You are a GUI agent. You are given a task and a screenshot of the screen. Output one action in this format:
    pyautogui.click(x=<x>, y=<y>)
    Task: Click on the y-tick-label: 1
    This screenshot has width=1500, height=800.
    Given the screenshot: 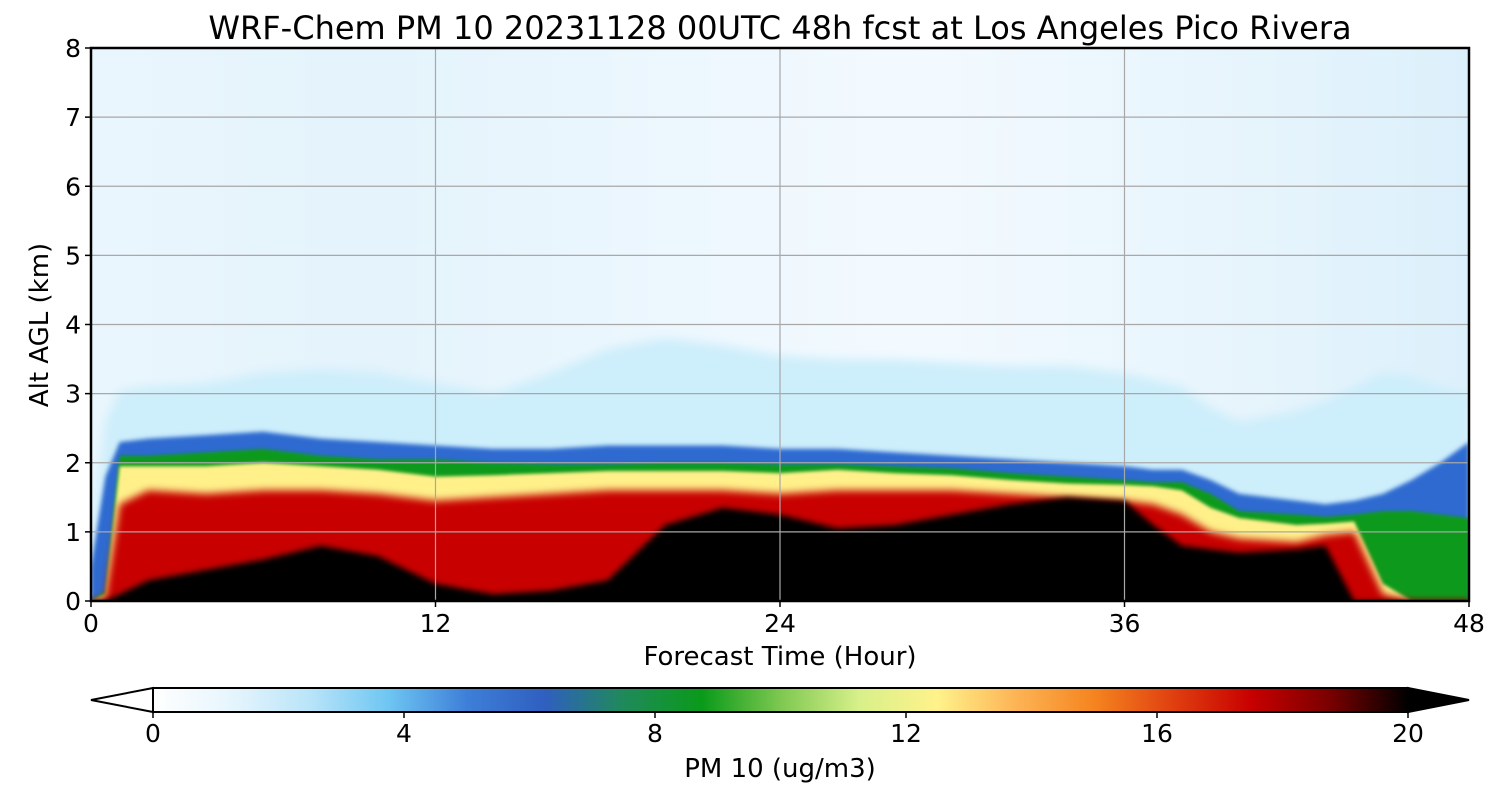 What is the action you would take?
    pyautogui.click(x=73, y=532)
    